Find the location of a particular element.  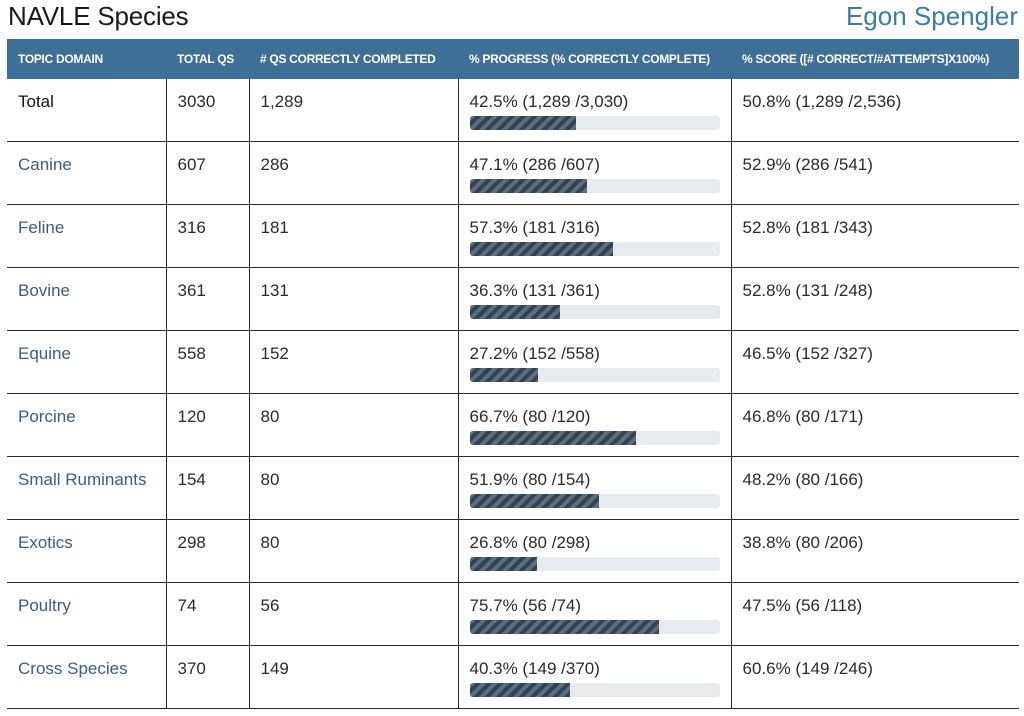

column-header-qs-correct: # QS CORRECTLY COMPLETED is located at coordinates (353, 59).